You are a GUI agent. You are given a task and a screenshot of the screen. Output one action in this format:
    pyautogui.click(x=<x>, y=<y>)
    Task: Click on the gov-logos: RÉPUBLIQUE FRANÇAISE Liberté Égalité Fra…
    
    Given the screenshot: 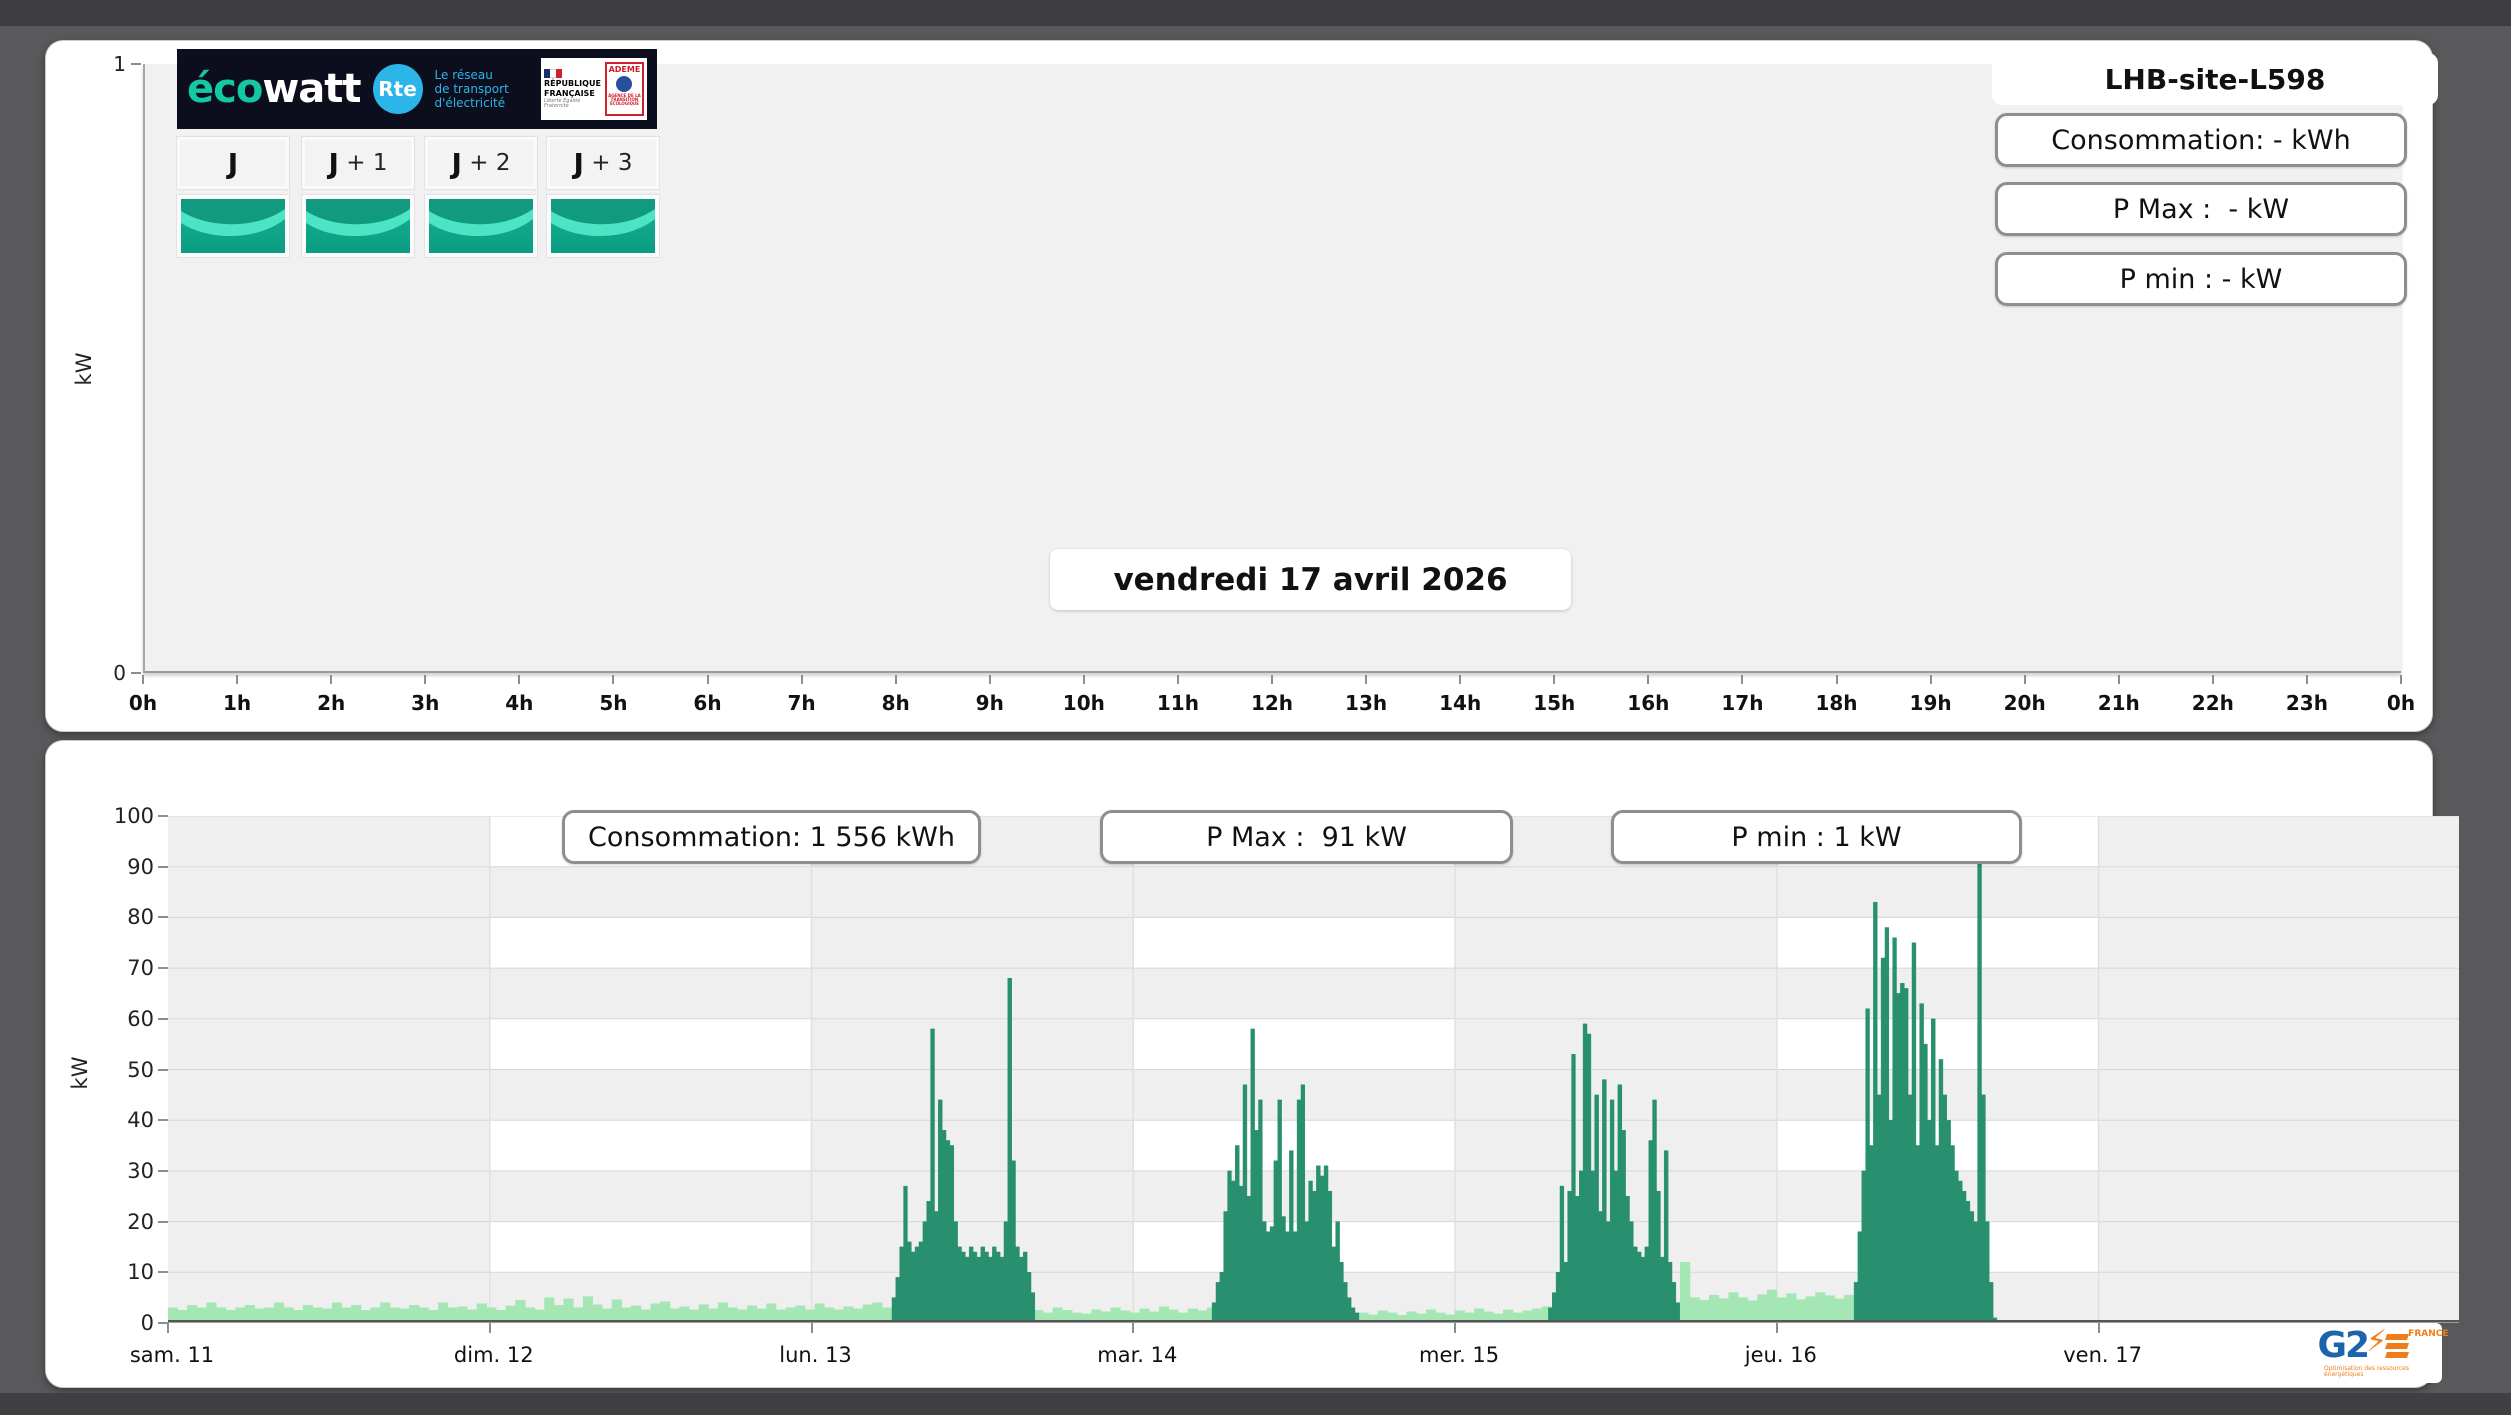 What is the action you would take?
    pyautogui.click(x=594, y=89)
    